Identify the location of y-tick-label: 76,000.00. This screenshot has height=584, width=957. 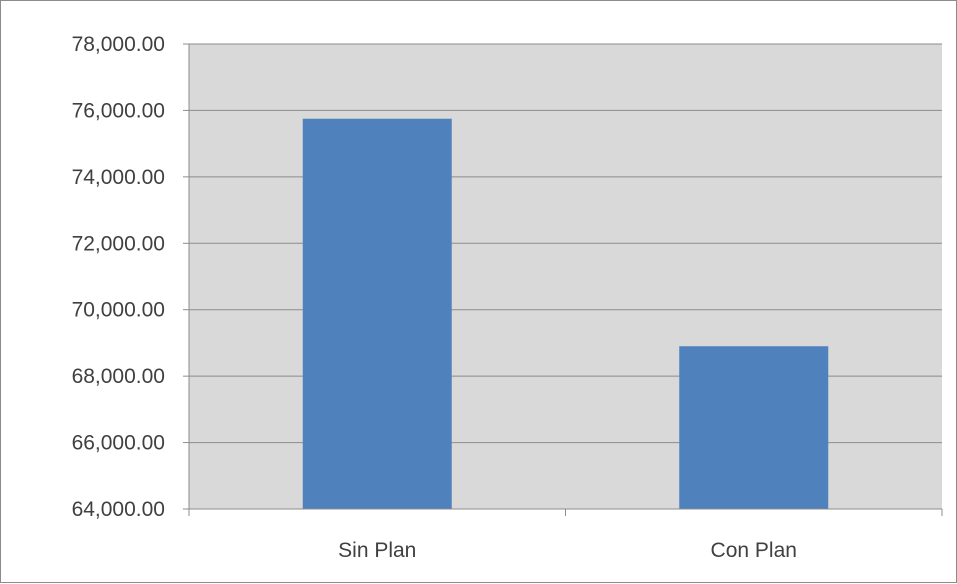
(118, 110).